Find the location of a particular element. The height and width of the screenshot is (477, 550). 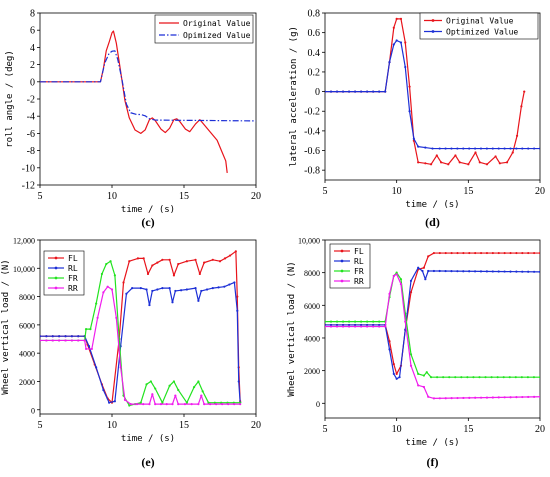

y-tick-label: -0.4 is located at coordinates (312, 131).